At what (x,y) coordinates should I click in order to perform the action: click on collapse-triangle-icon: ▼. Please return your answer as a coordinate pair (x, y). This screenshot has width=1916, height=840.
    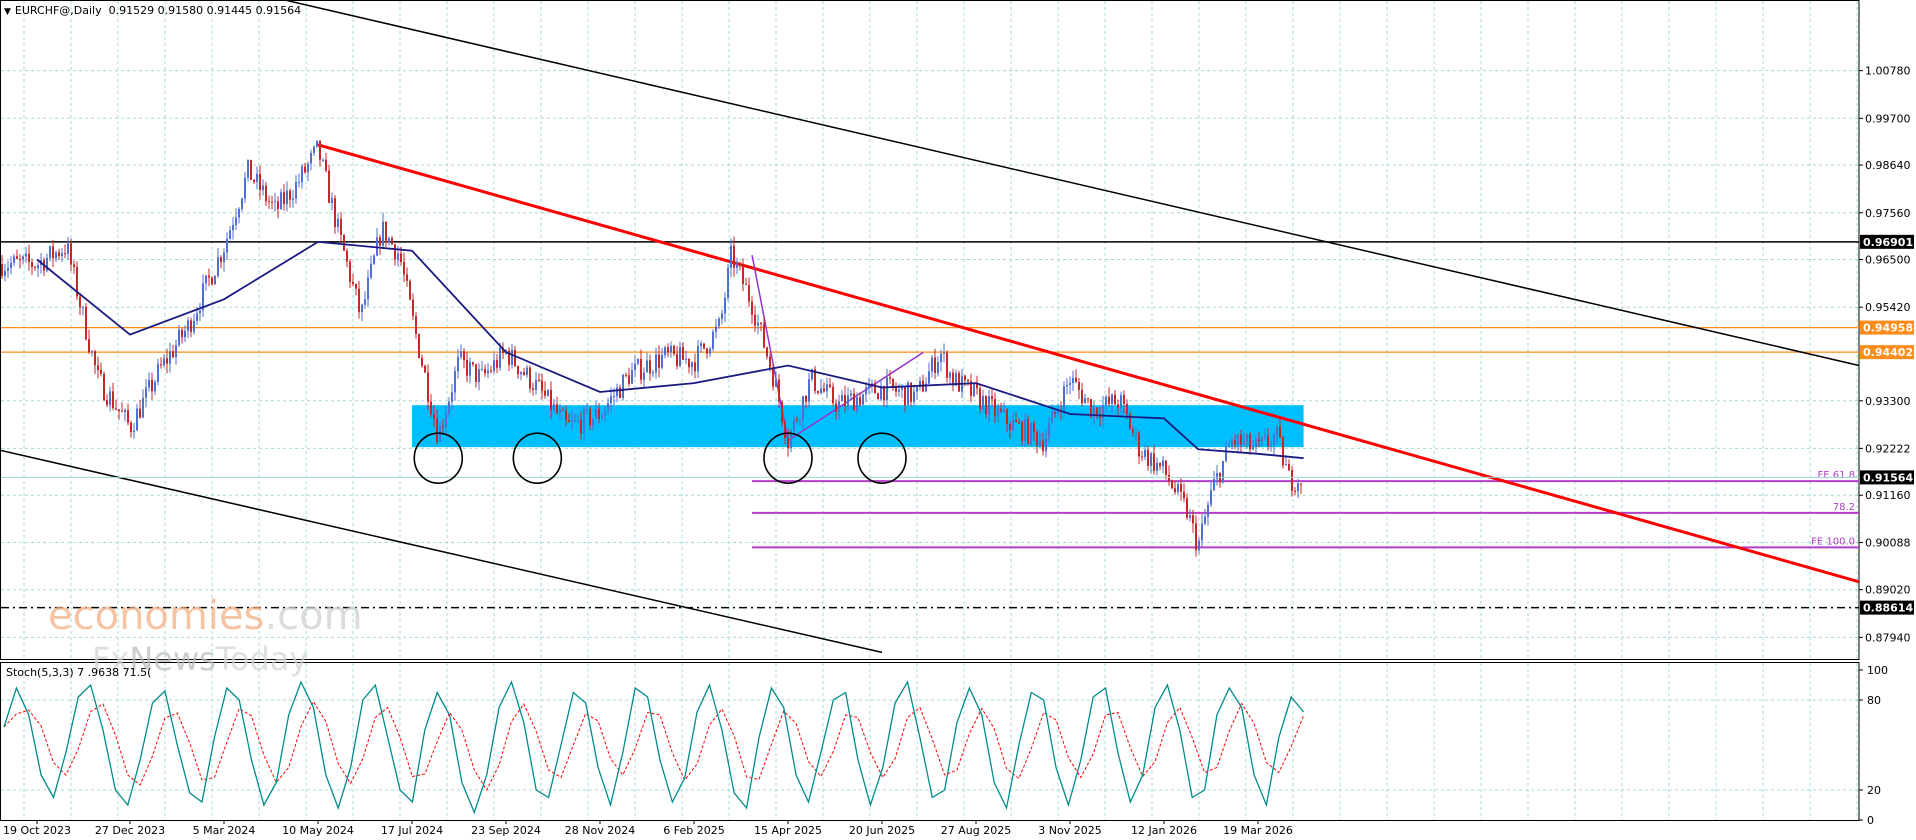
    Looking at the image, I should click on (7, 12).